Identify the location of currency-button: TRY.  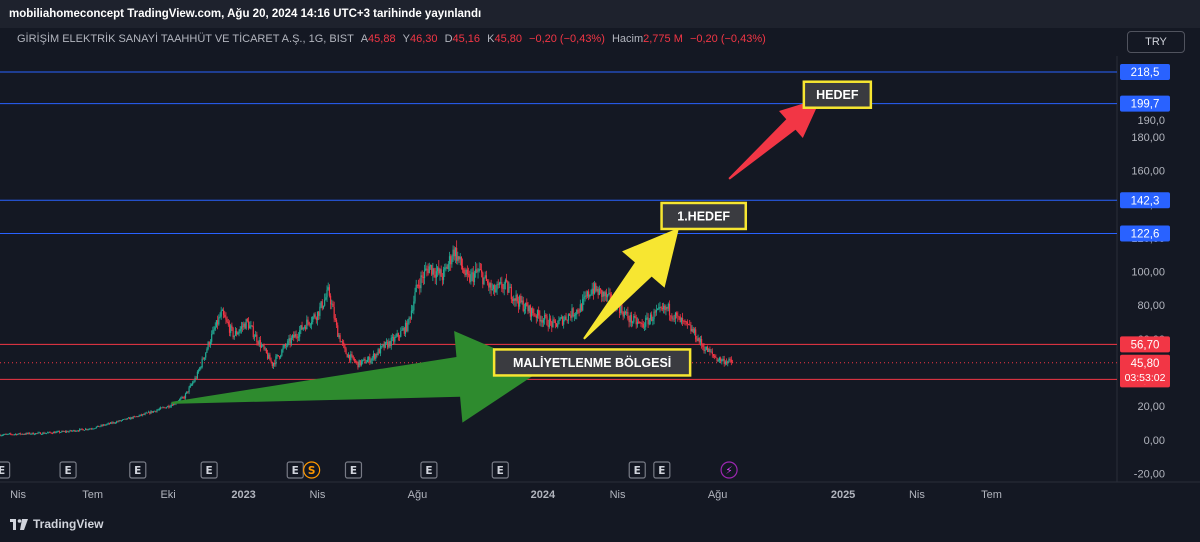
(1156, 42).